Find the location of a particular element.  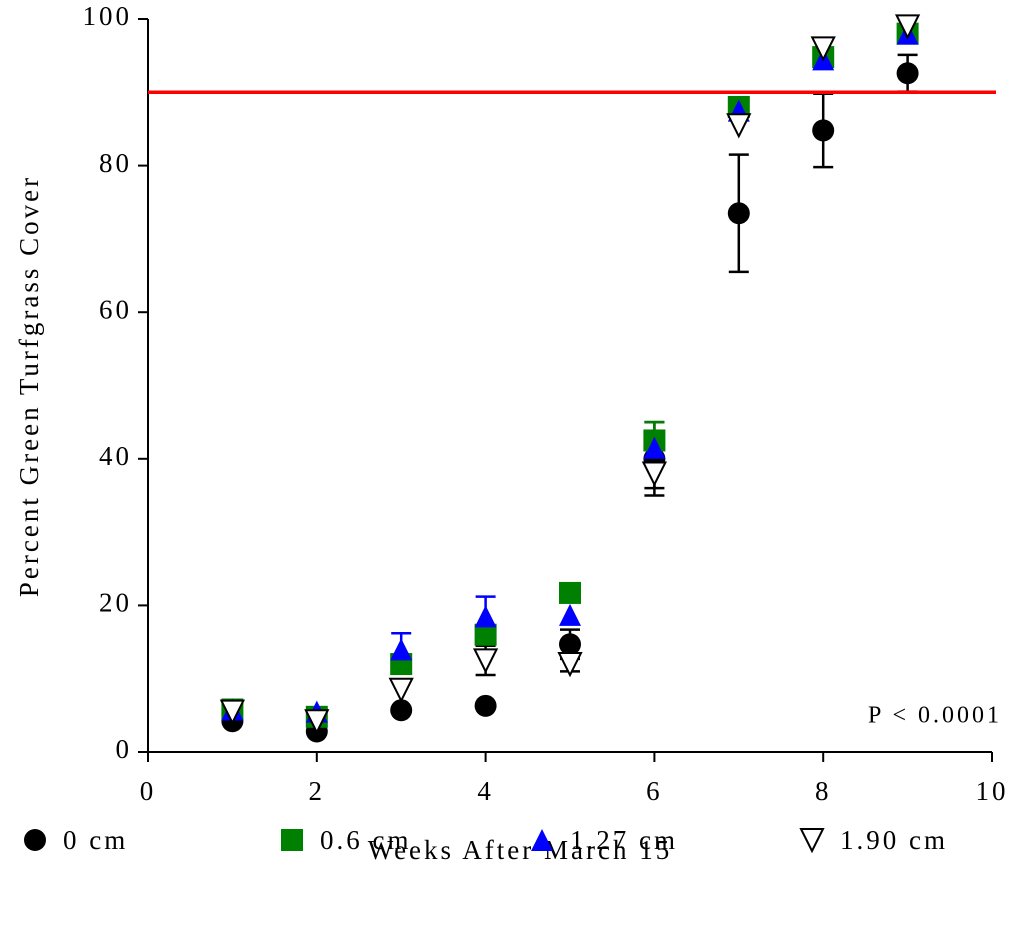

x-tick-label: 8 is located at coordinates (823, 791).